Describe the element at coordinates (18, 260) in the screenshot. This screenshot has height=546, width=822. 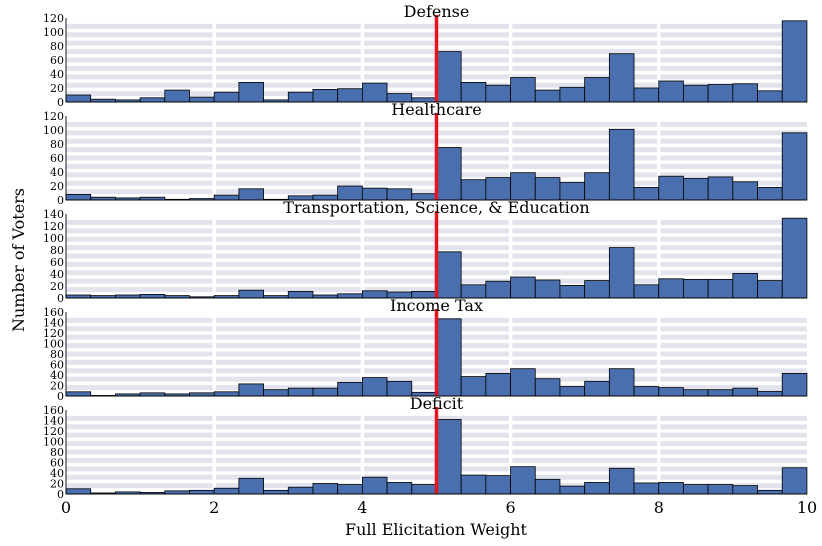
I see `y-axis-label: Number of Voters` at that location.